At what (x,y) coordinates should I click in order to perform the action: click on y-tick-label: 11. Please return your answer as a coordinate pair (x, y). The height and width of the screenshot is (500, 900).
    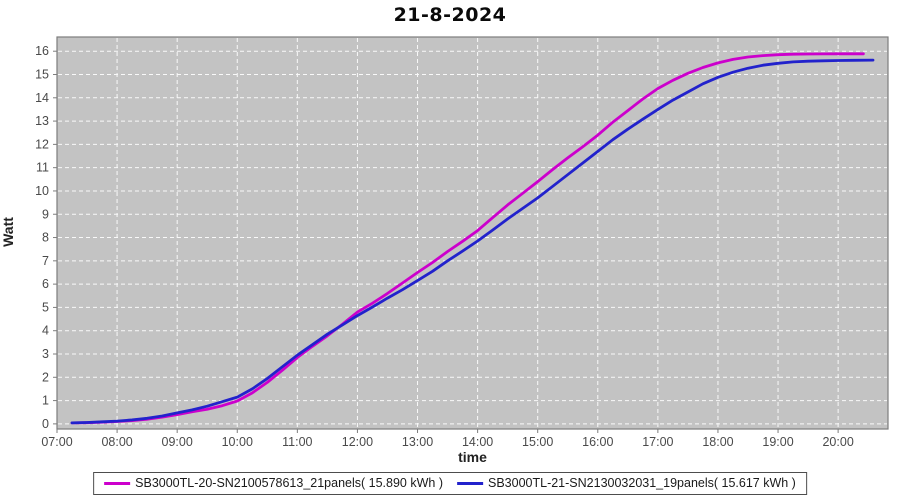
    Looking at the image, I should click on (42, 168).